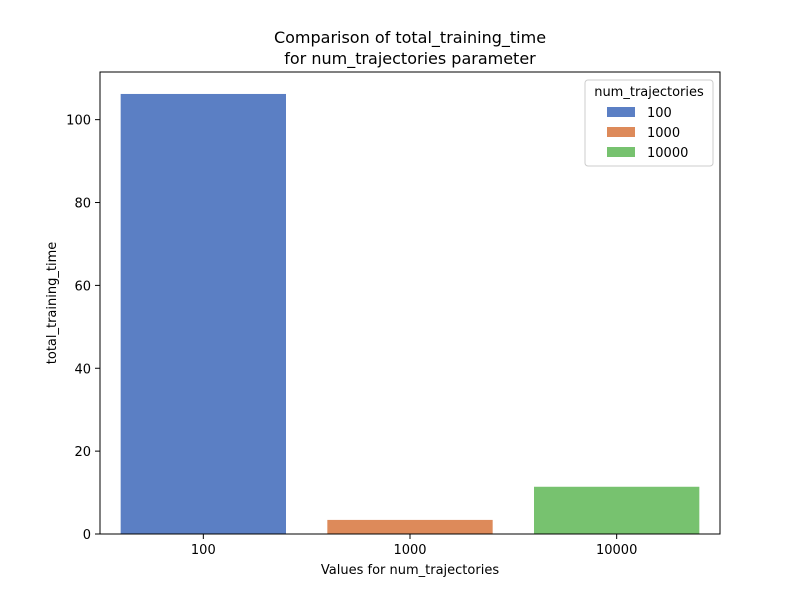 Image resolution: width=800 pixels, height=600 pixels. I want to click on x-tick-label: 100, so click(203, 550).